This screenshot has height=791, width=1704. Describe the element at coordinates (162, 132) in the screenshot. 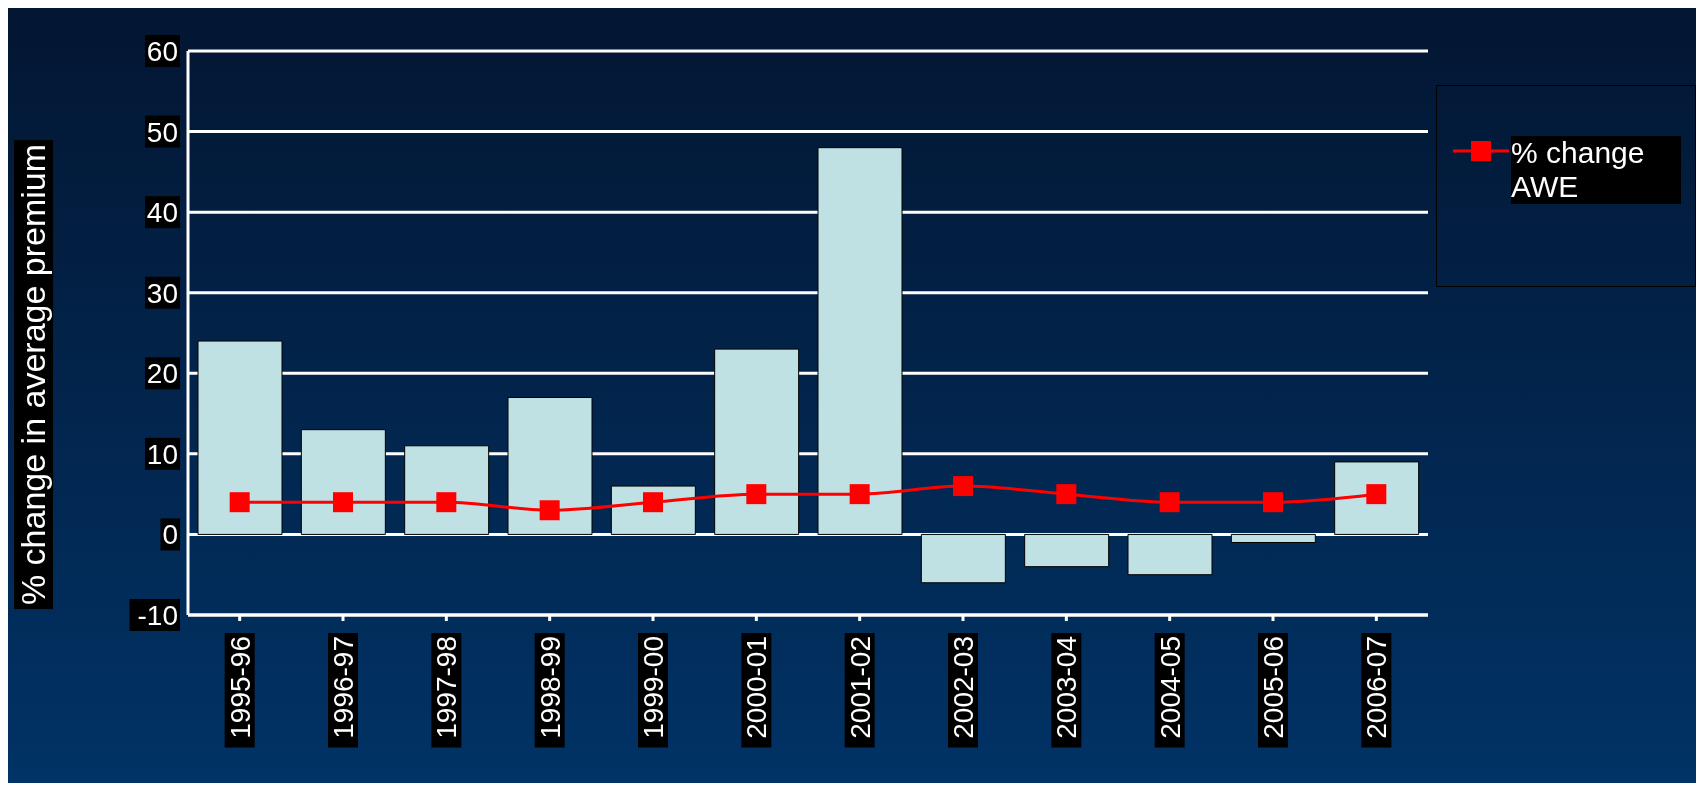

I see `y-tick-label: 50` at that location.